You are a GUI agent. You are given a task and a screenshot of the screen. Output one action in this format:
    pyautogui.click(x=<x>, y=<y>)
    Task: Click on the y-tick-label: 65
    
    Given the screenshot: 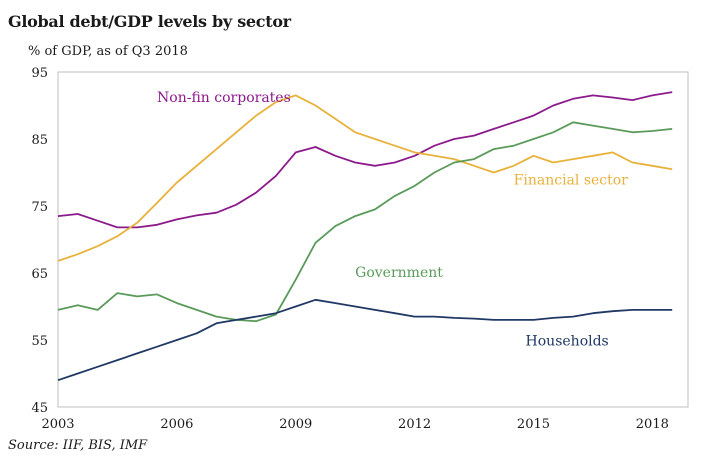 What is the action you would take?
    pyautogui.click(x=39, y=274)
    